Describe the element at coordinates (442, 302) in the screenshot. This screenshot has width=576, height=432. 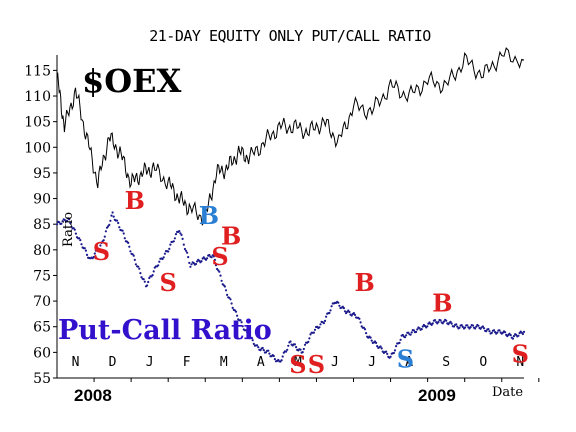
I see `buy-signal: B` at that location.